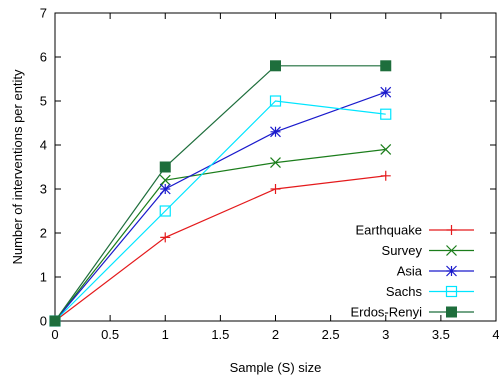 This screenshot has width=499, height=380. I want to click on legend-item: Asia, so click(435, 271).